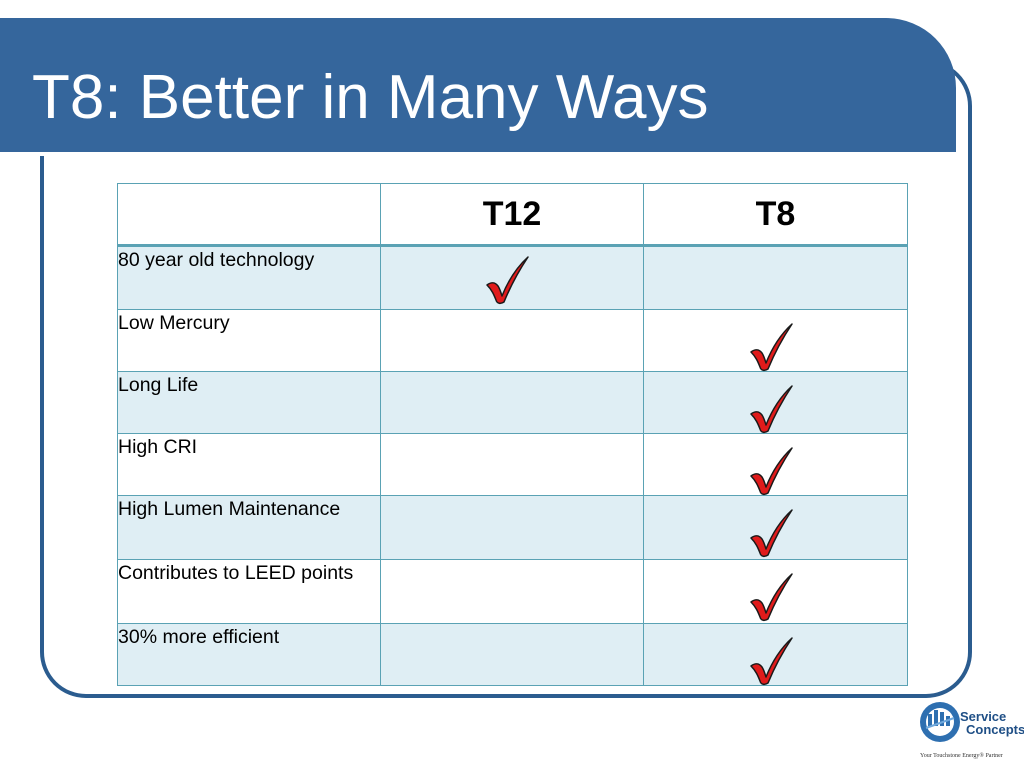 Image resolution: width=1024 pixels, height=768 pixels. I want to click on table-row: Long Life, so click(512, 402).